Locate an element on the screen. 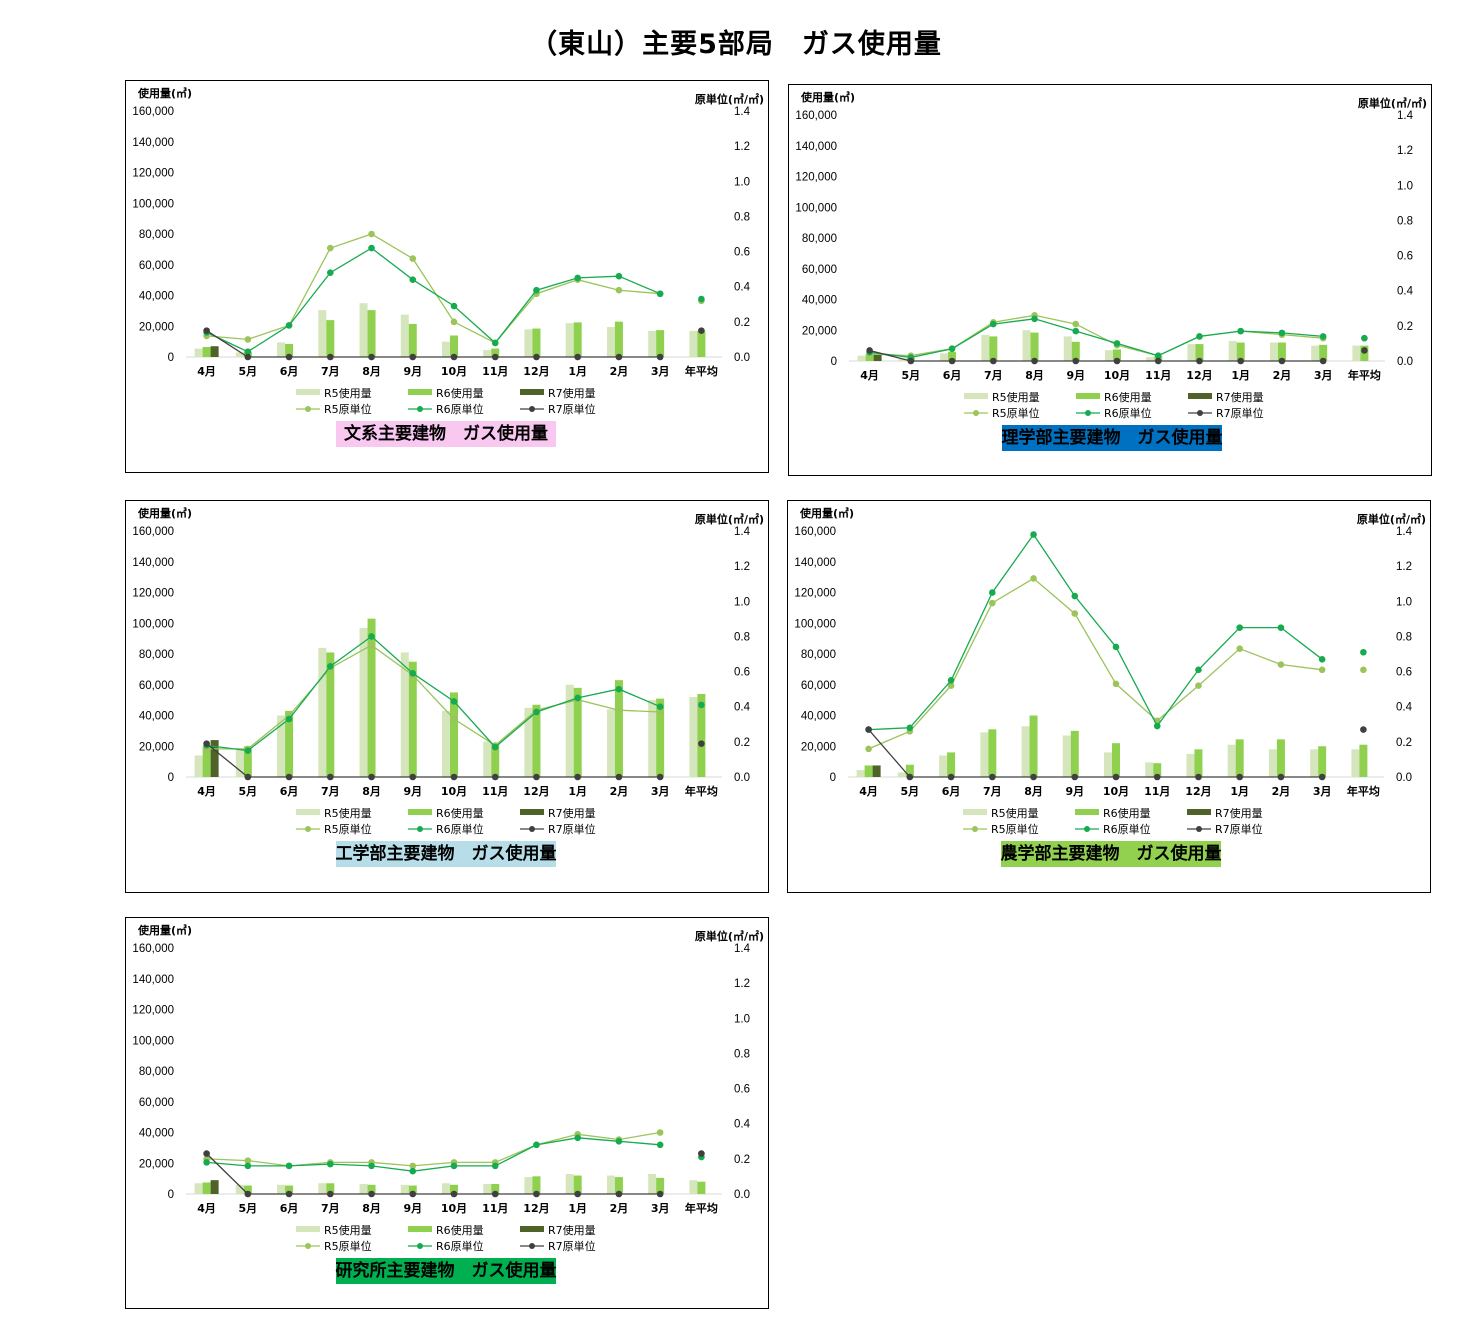 The width and height of the screenshot is (1472, 1336). category-label: 12月 is located at coordinates (1198, 791).